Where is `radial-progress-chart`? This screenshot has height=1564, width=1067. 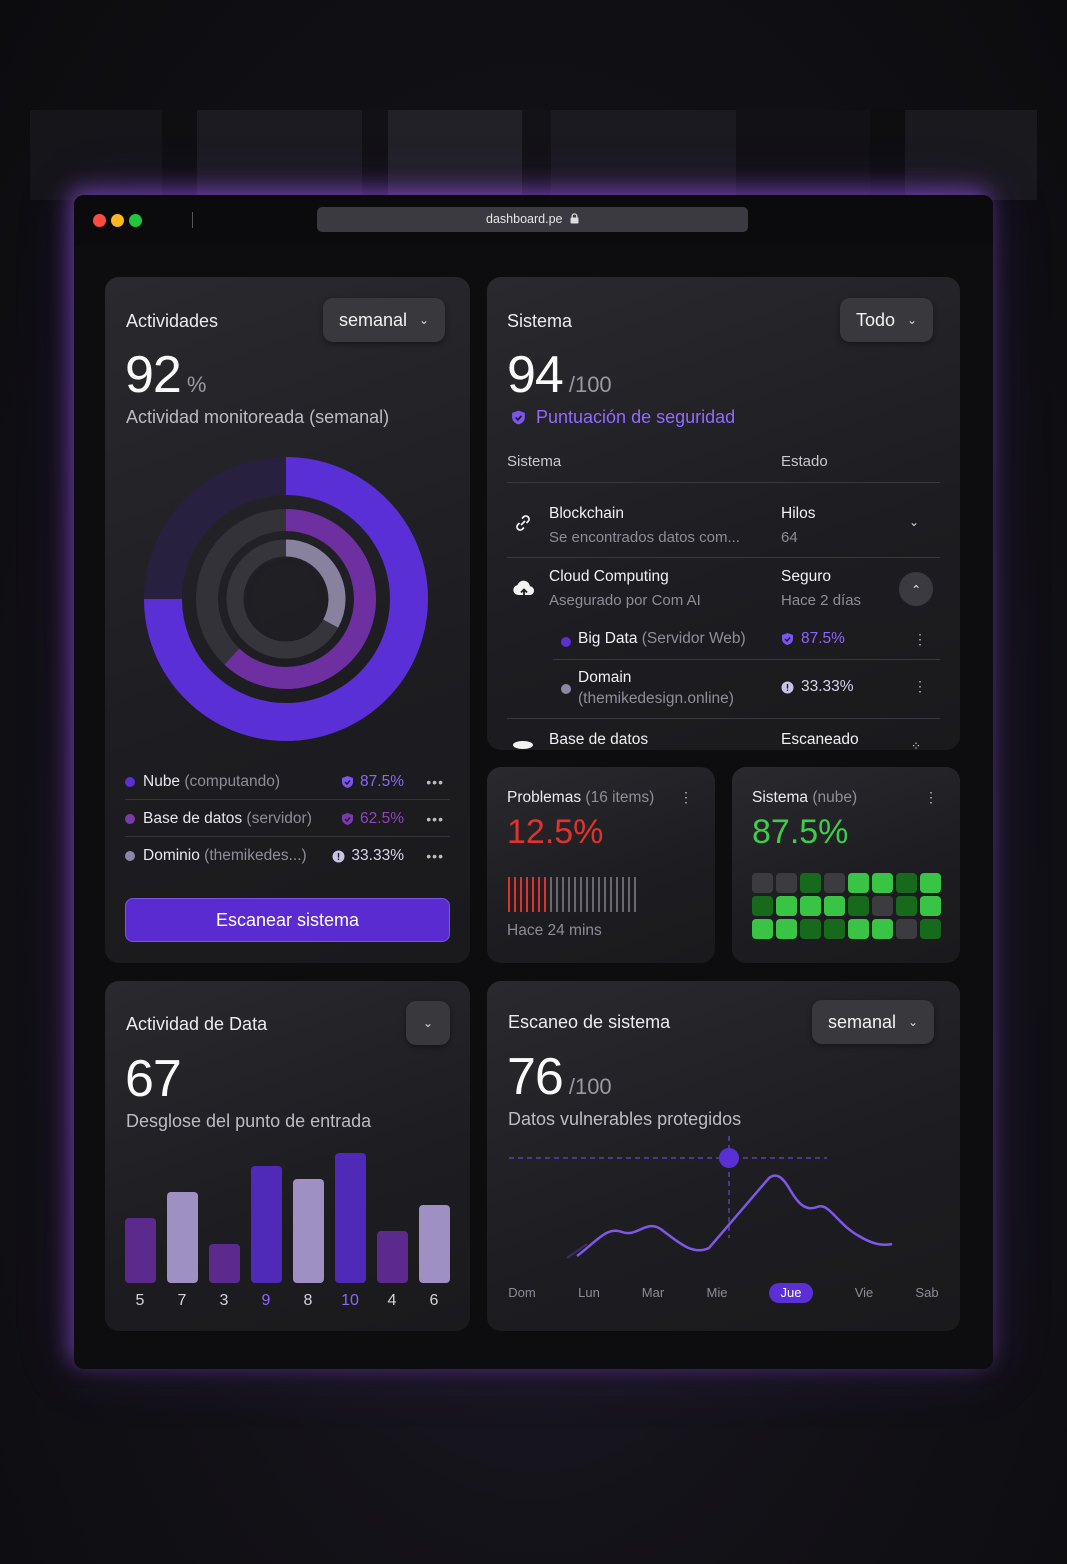
radial-progress-chart is located at coordinates (286, 599).